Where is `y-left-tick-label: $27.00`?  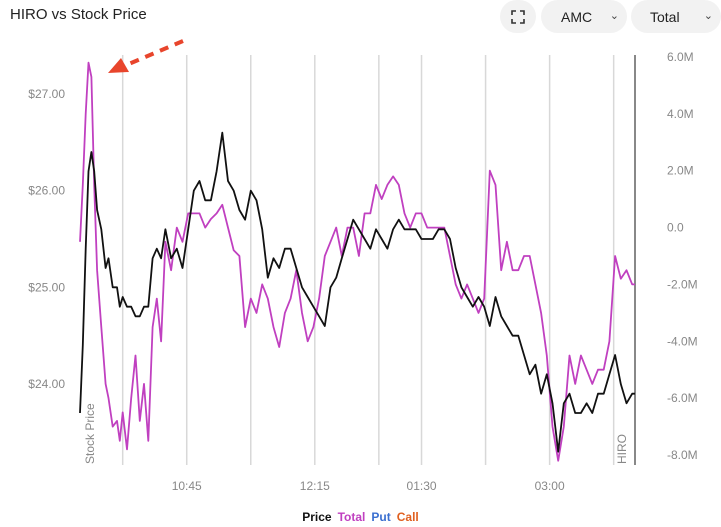
y-left-tick-label: $27.00 is located at coordinates (46, 94).